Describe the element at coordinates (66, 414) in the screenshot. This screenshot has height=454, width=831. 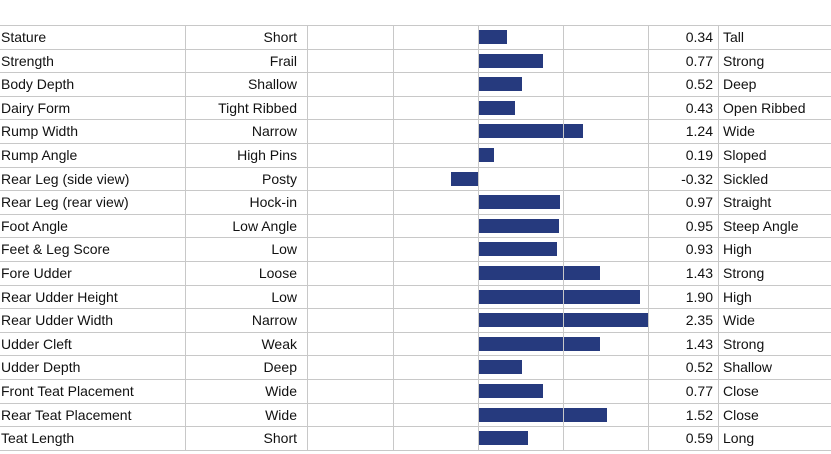
I see `trait-name: Rear Teat Placement` at that location.